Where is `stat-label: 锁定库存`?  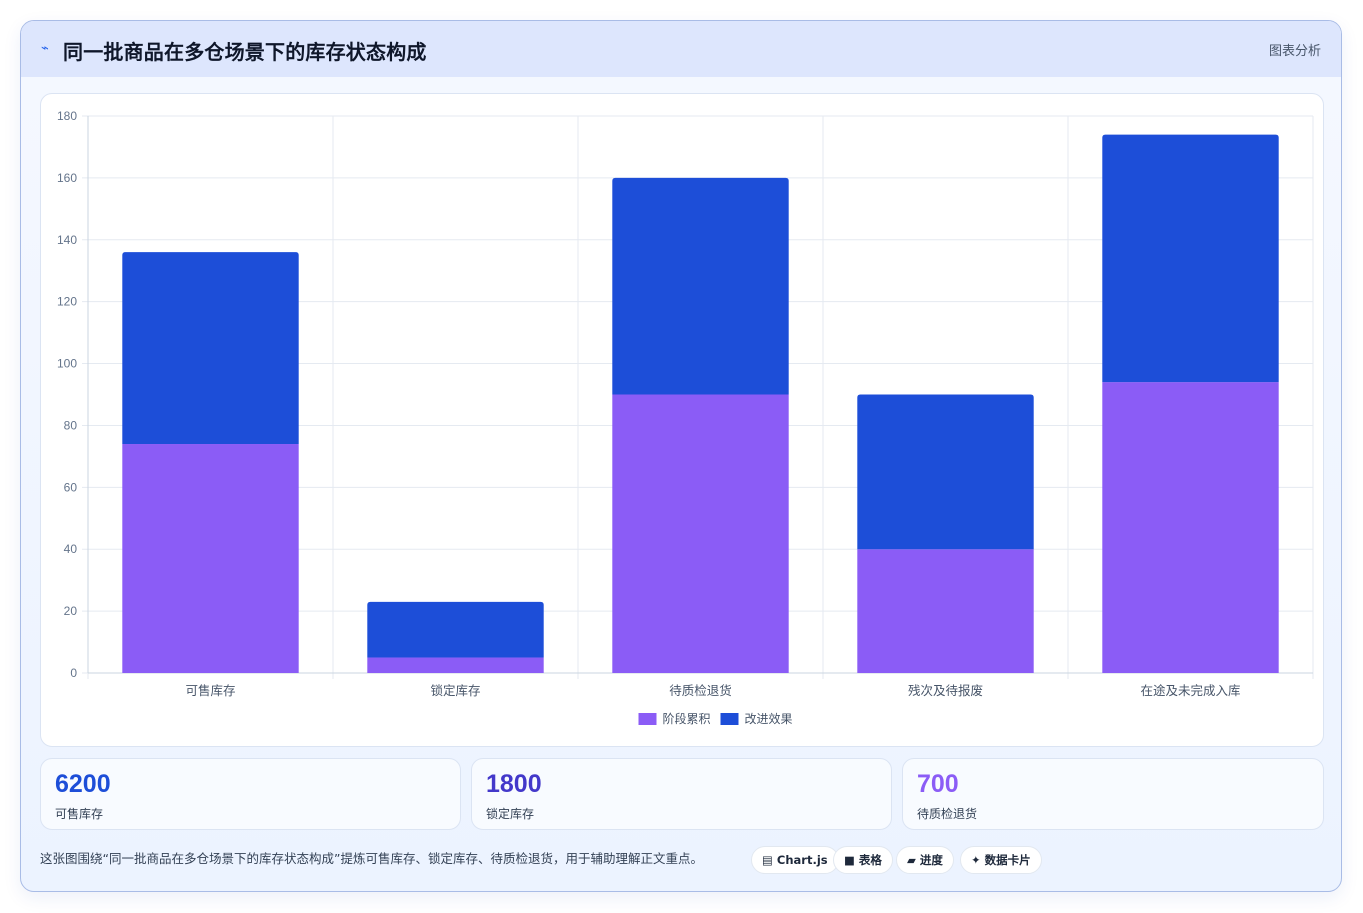 stat-label: 锁定库存 is located at coordinates (510, 814).